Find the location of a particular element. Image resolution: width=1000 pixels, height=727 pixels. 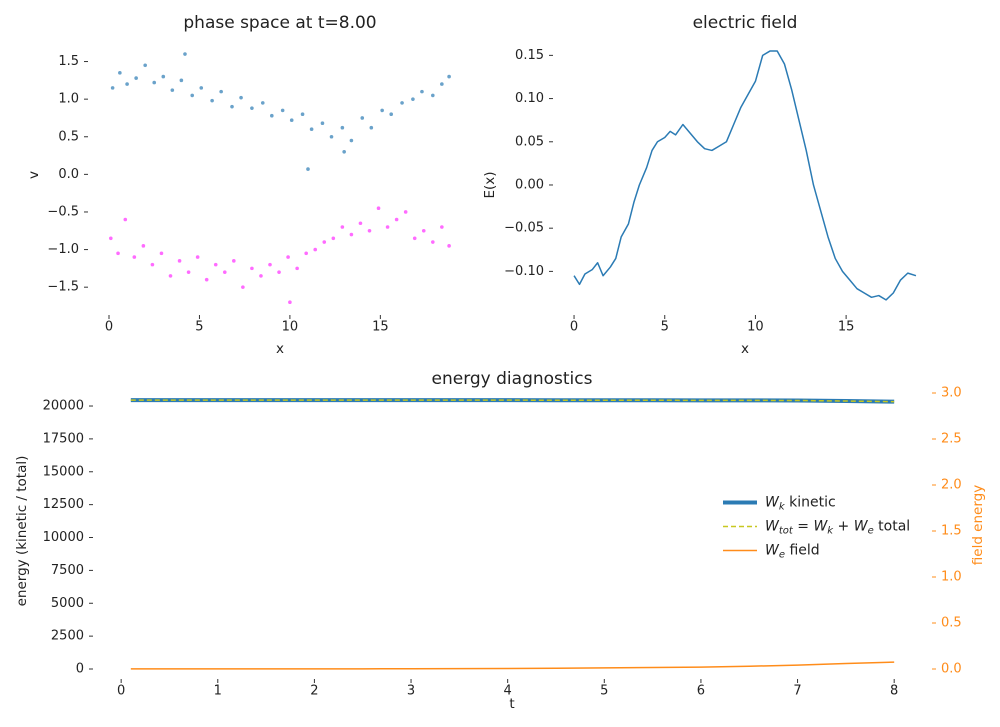

x-tick-label: 0 is located at coordinates (121, 691).